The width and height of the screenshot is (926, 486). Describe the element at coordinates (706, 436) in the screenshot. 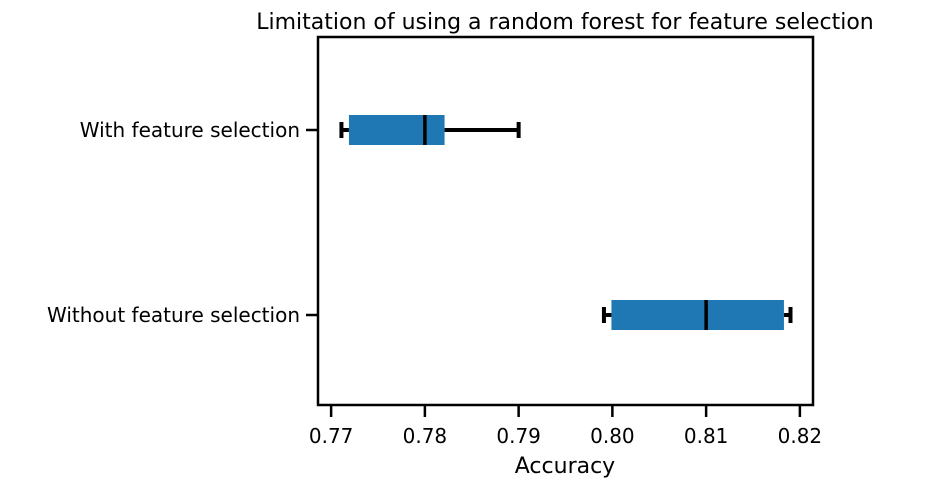

I see `x-tick-label: 0.81` at that location.